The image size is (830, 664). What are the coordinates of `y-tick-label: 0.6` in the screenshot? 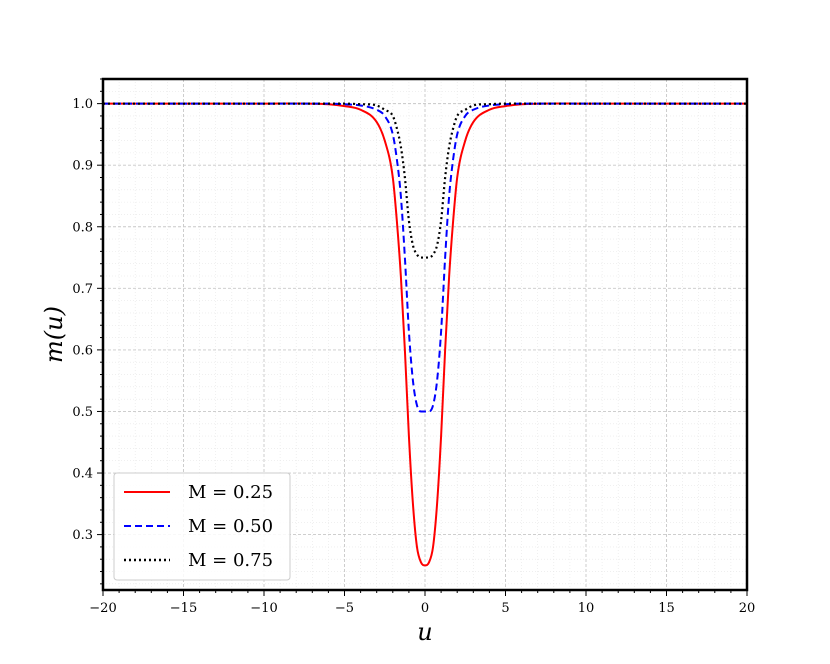 It's located at (82, 350).